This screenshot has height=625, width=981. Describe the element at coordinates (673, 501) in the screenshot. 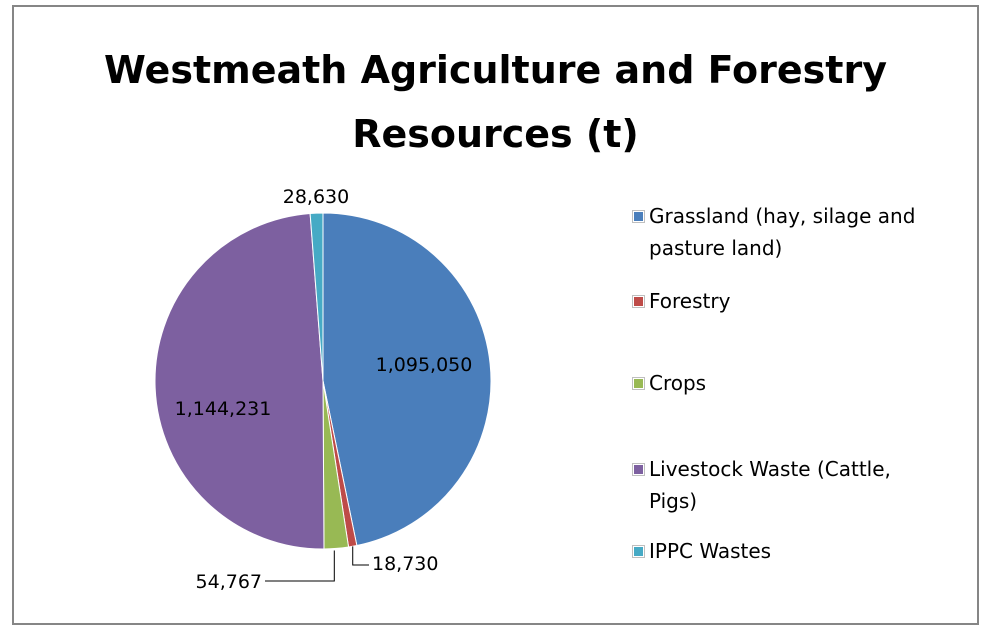

I see `legend-label-livestock-waste-line-2: Pigs)` at that location.